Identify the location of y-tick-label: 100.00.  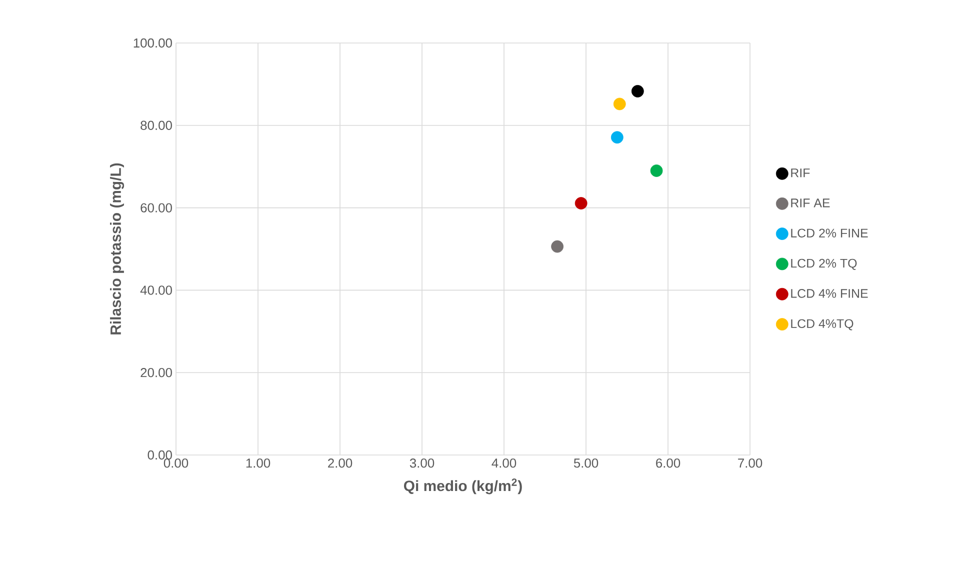
(153, 43).